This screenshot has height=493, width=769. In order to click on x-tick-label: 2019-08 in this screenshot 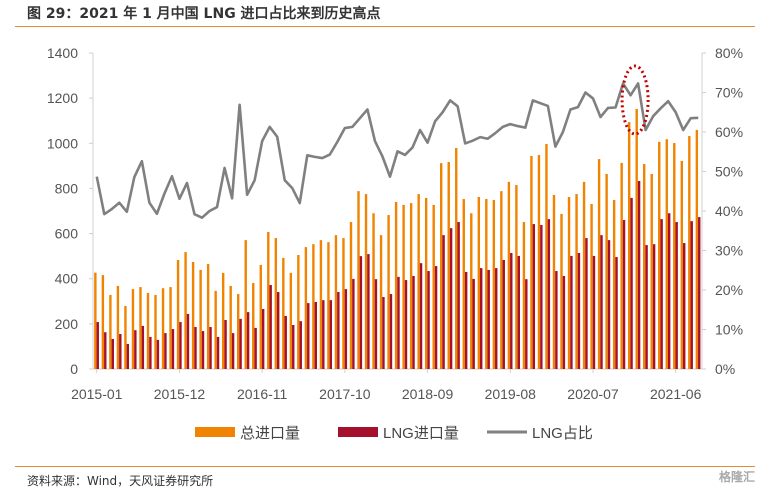, I will do `click(511, 394)`.